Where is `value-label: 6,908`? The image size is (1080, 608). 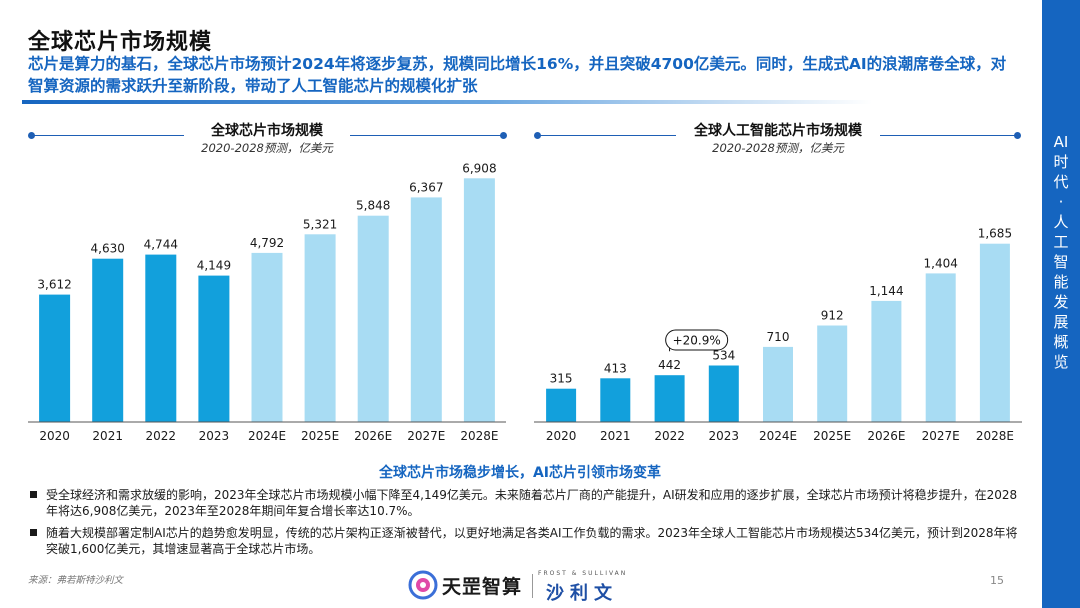
value-label: 6,908 is located at coordinates (479, 168).